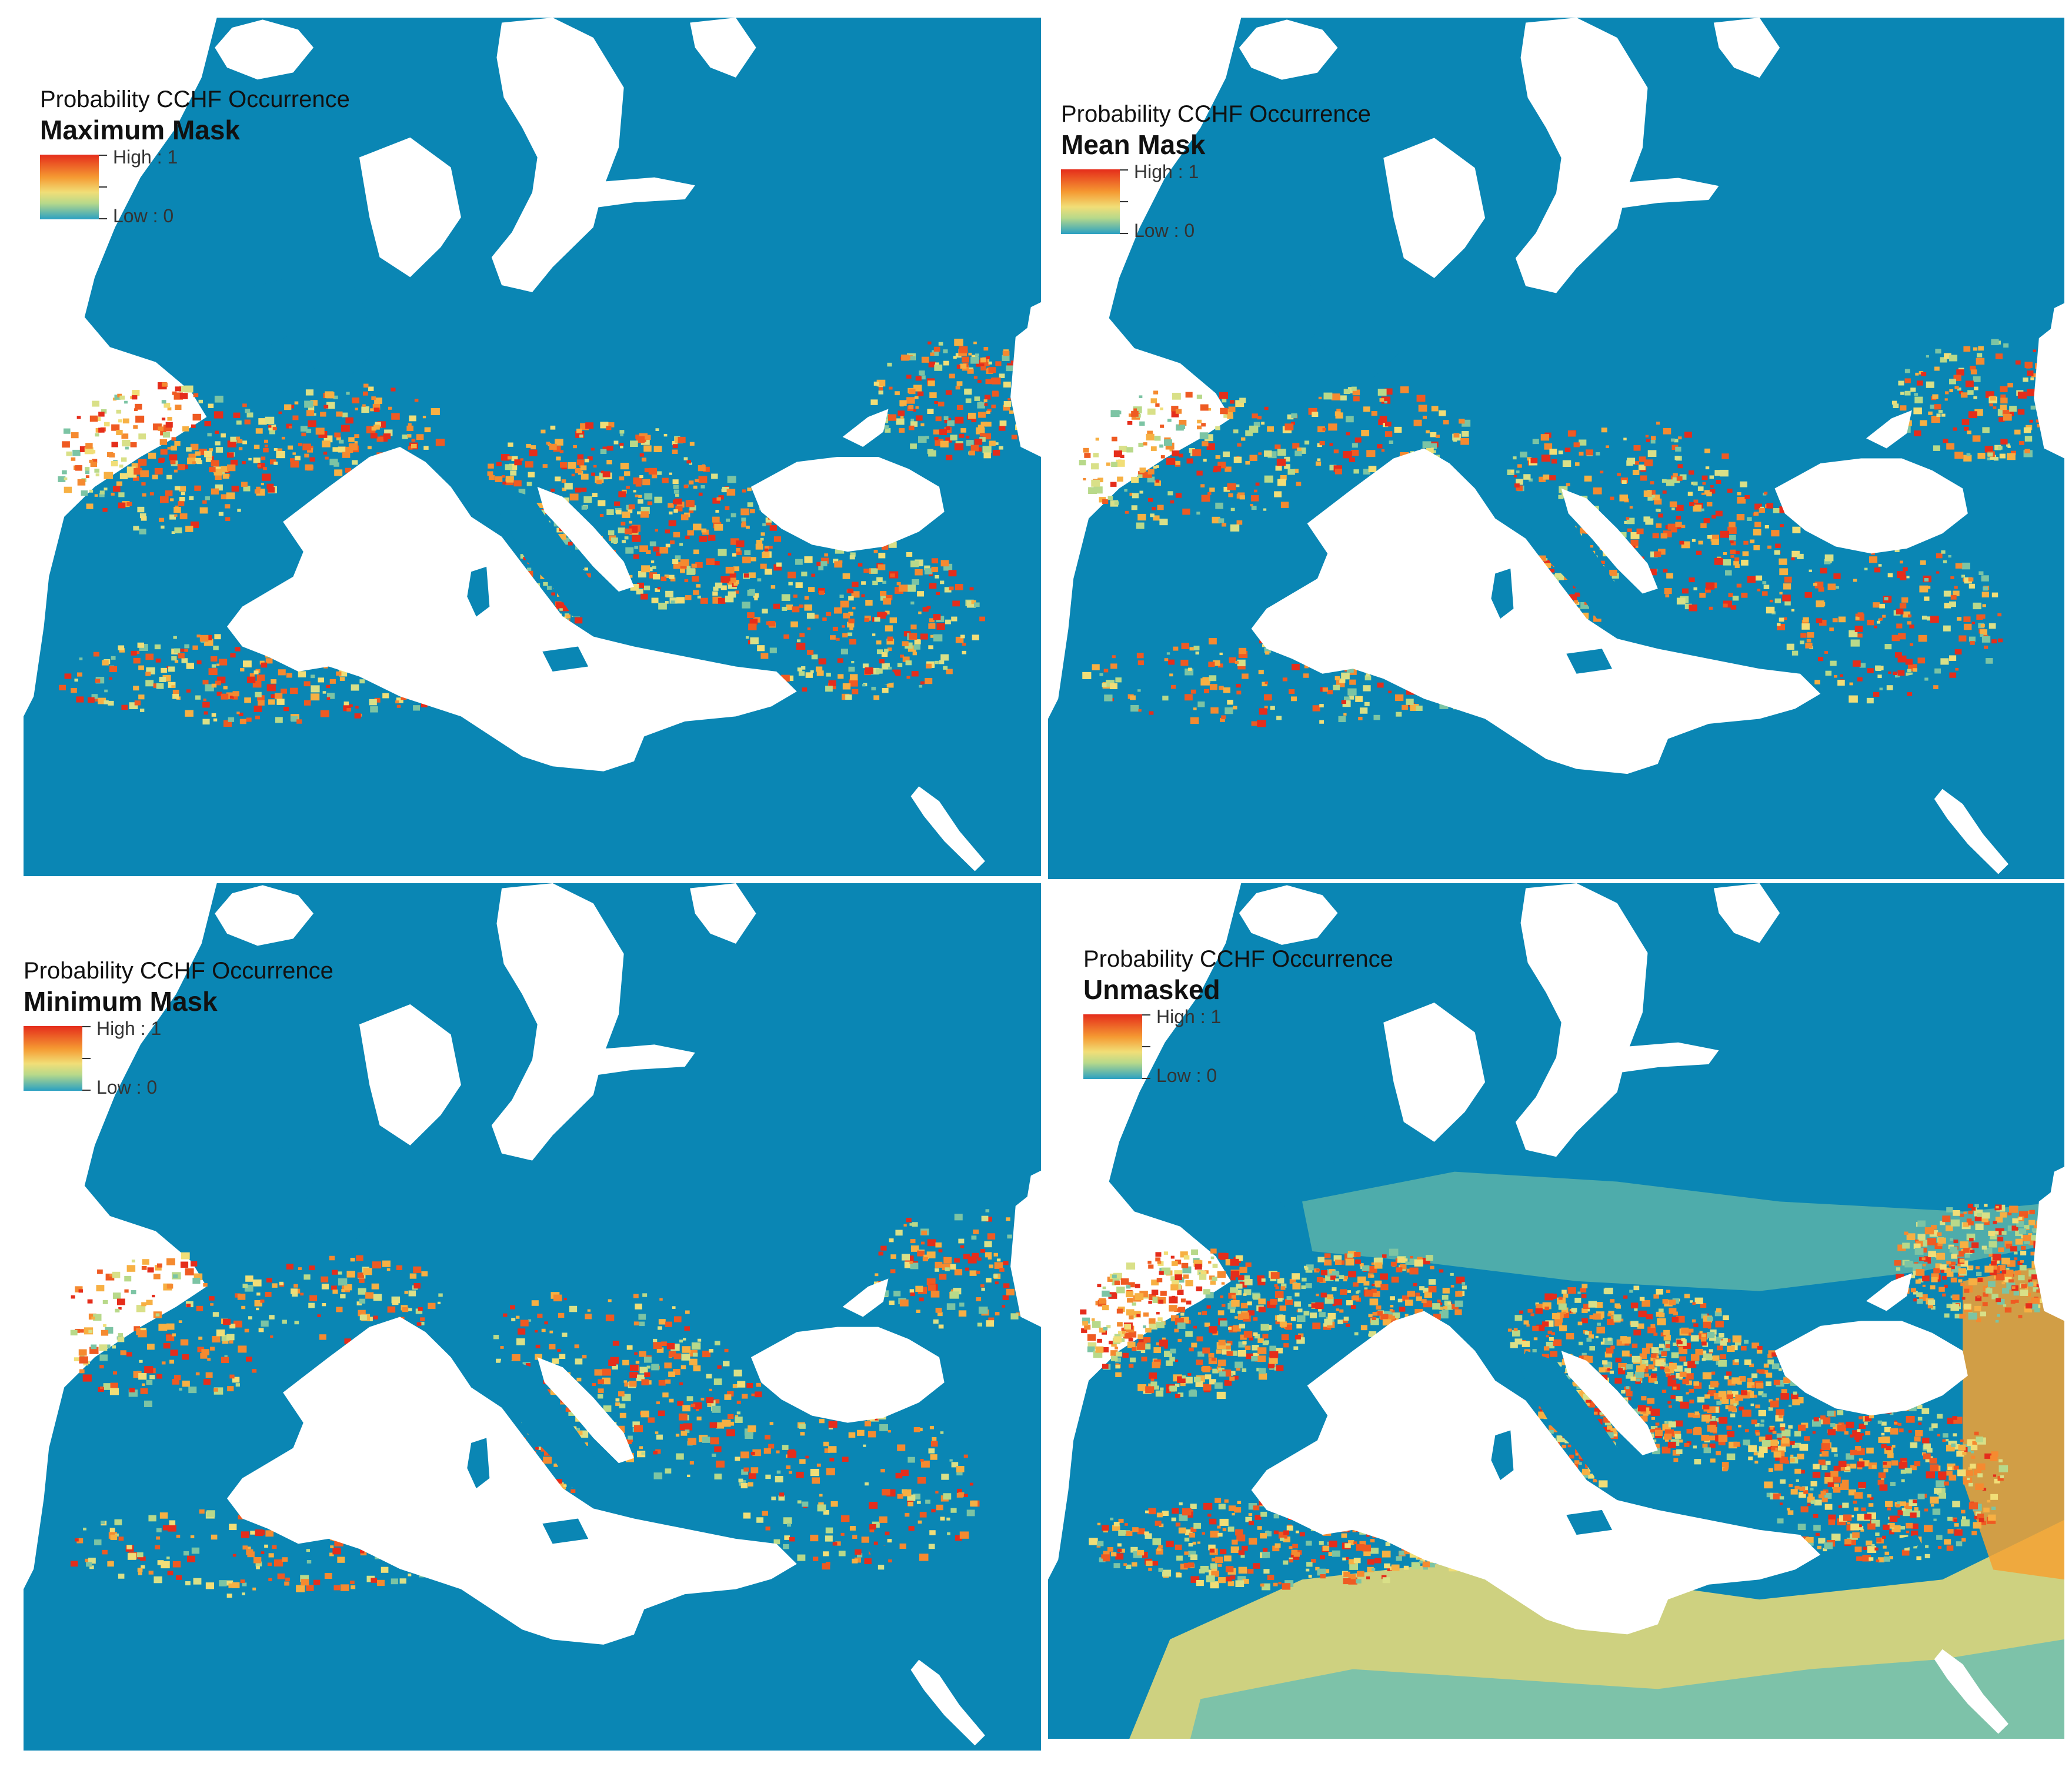  I want to click on north-sea-blank, so click(410, 1074).